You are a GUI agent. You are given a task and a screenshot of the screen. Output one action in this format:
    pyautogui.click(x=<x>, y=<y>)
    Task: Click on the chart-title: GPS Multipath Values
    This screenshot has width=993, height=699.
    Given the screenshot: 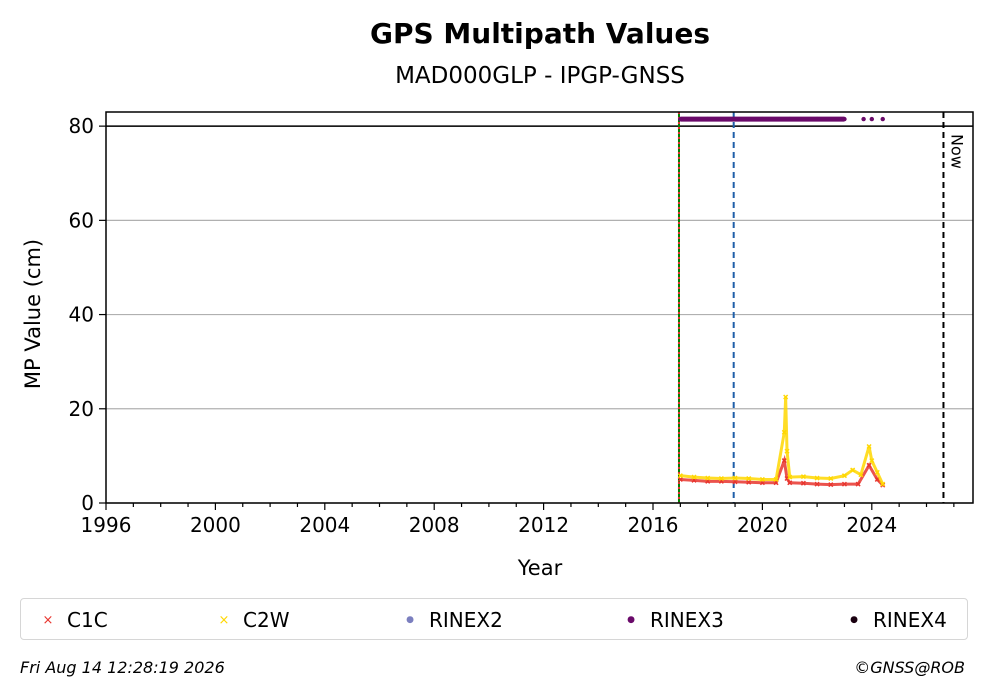 What is the action you would take?
    pyautogui.click(x=540, y=33)
    